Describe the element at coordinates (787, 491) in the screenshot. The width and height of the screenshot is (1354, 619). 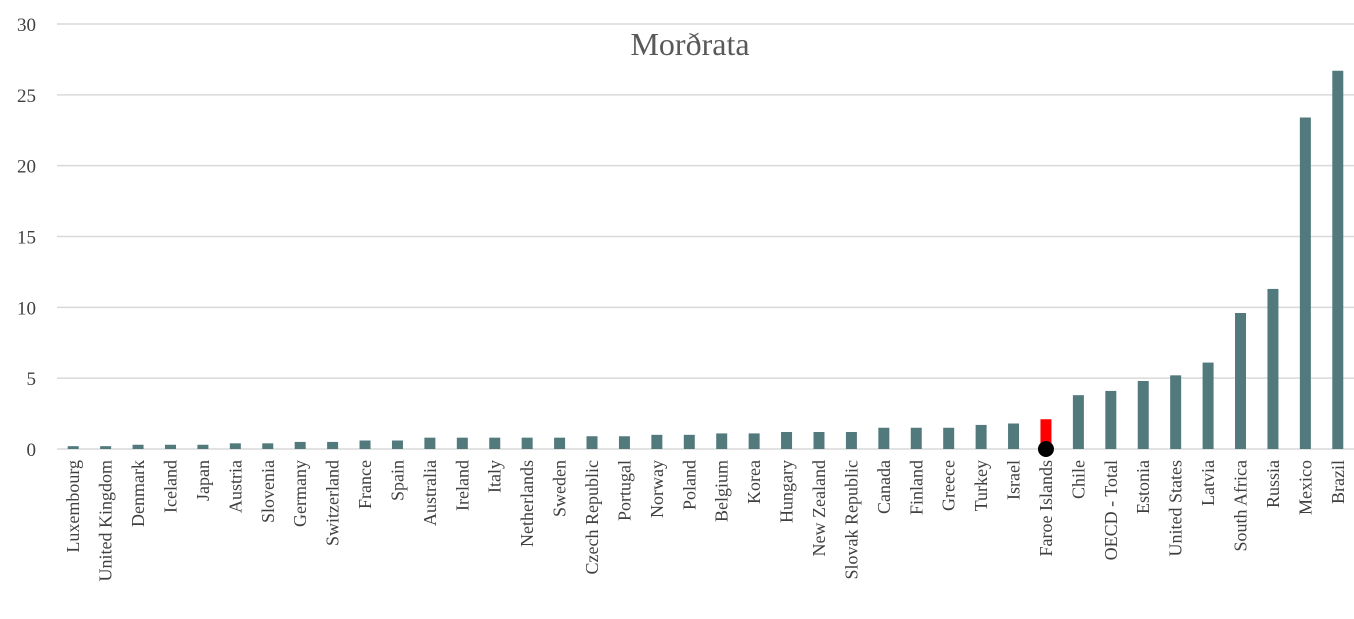
I see `x-tick-label: Hungary` at that location.